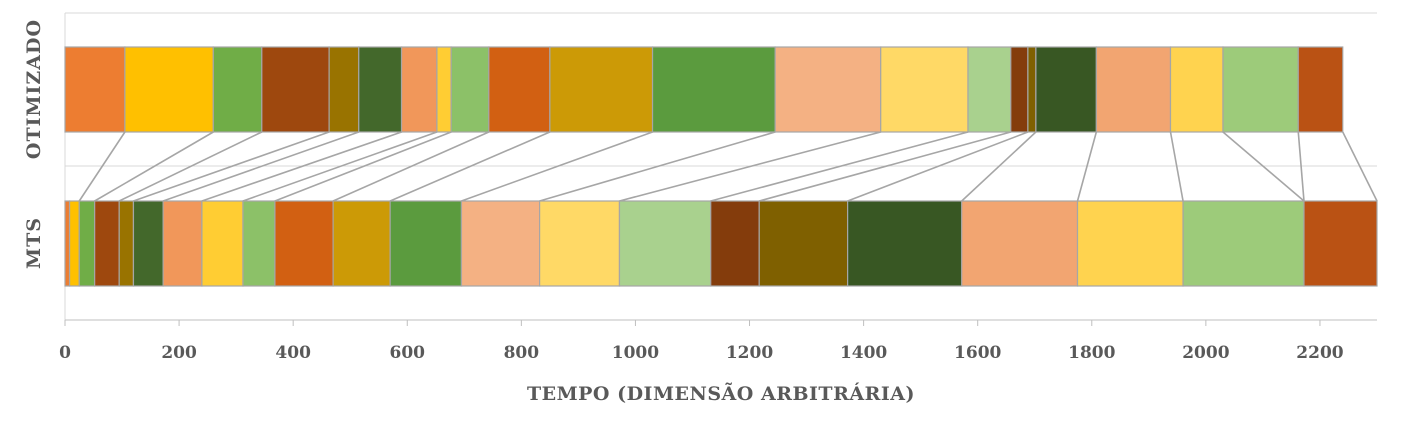 The width and height of the screenshot is (1412, 421). Describe the element at coordinates (293, 353) in the screenshot. I see `x-tick-label: 400` at that location.